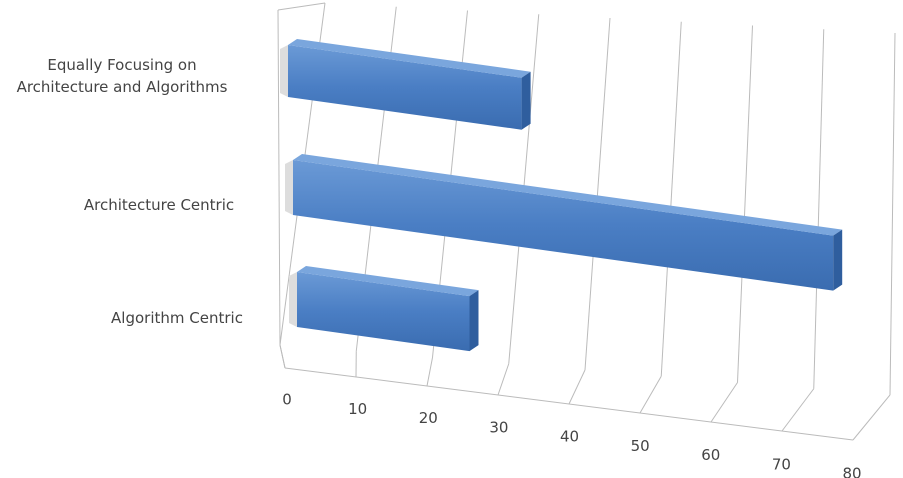  Describe the element at coordinates (177, 318) in the screenshot. I see `y-tick-label: Algorithm Centric` at that location.